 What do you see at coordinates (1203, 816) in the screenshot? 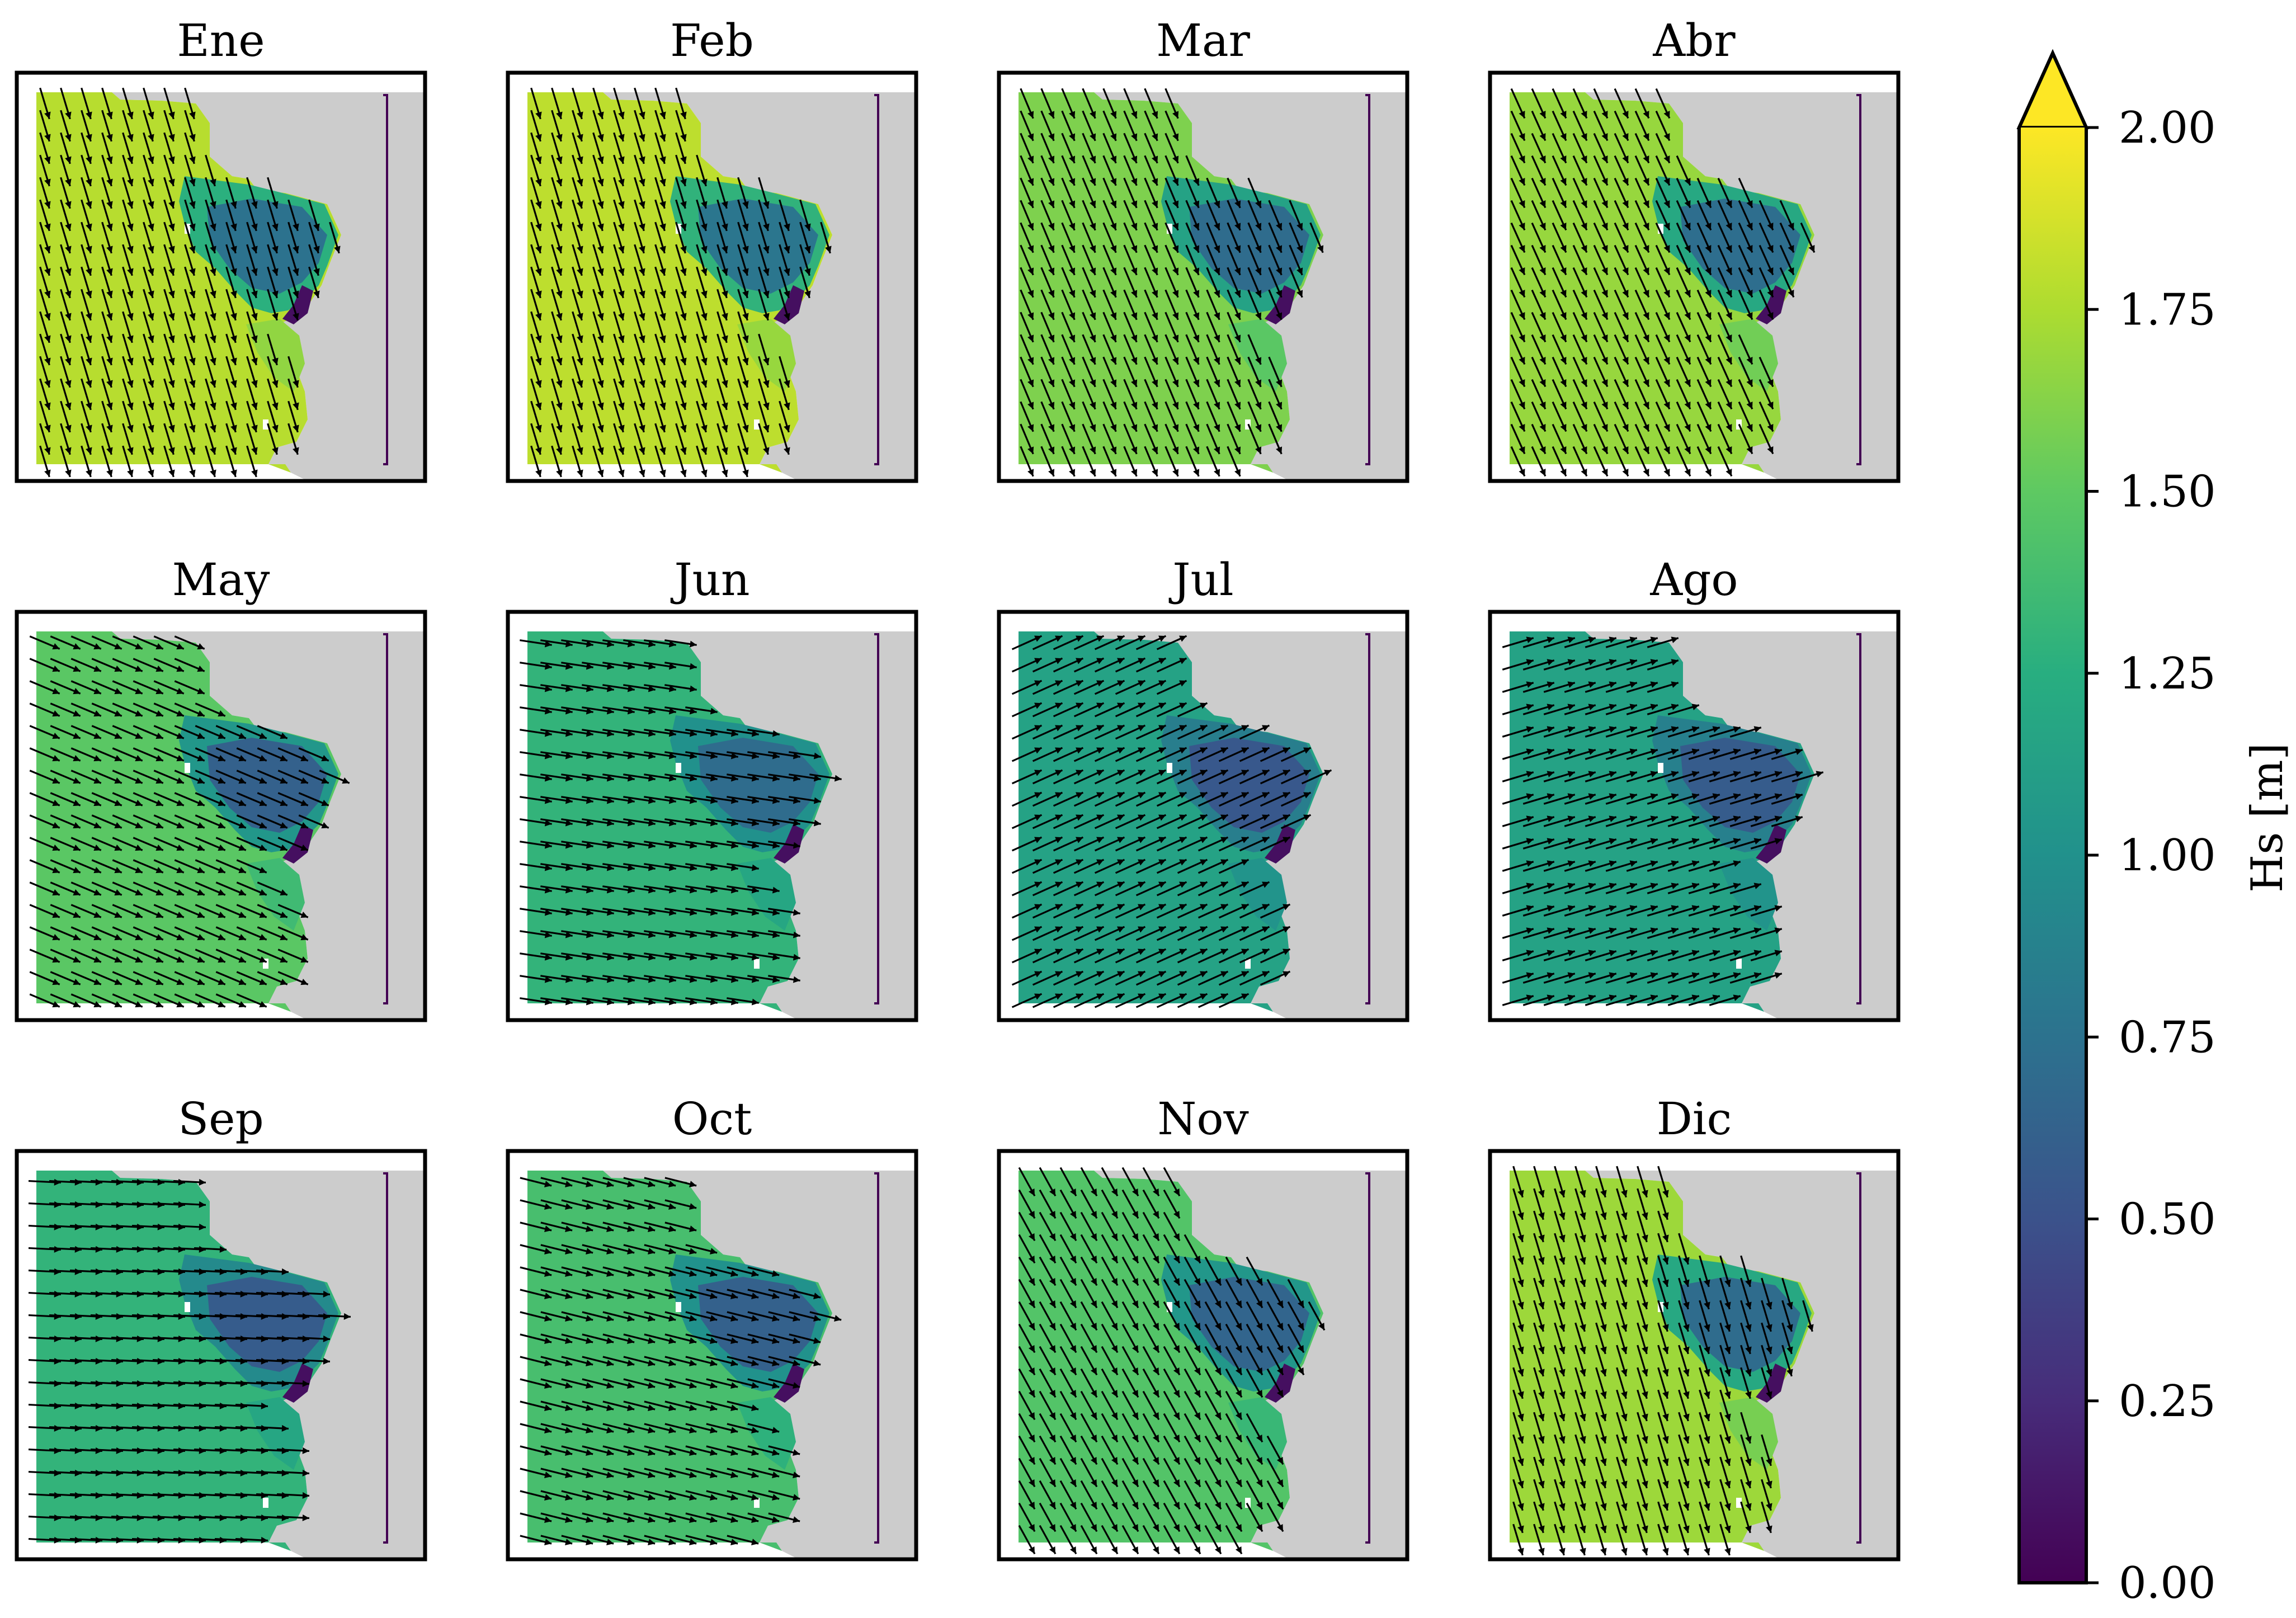
I see `panel-frame` at bounding box center [1203, 816].